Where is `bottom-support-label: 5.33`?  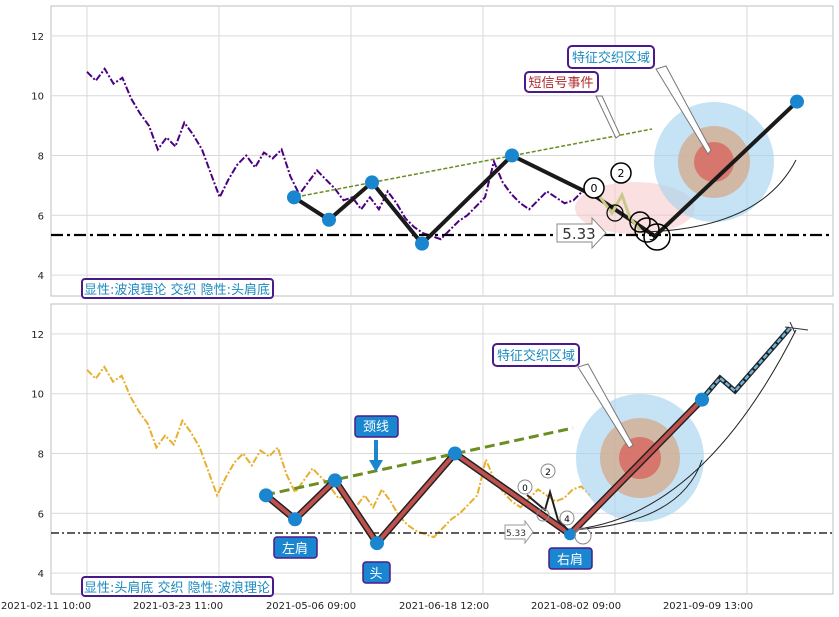
bottom-support-label: 5.33 is located at coordinates (519, 532).